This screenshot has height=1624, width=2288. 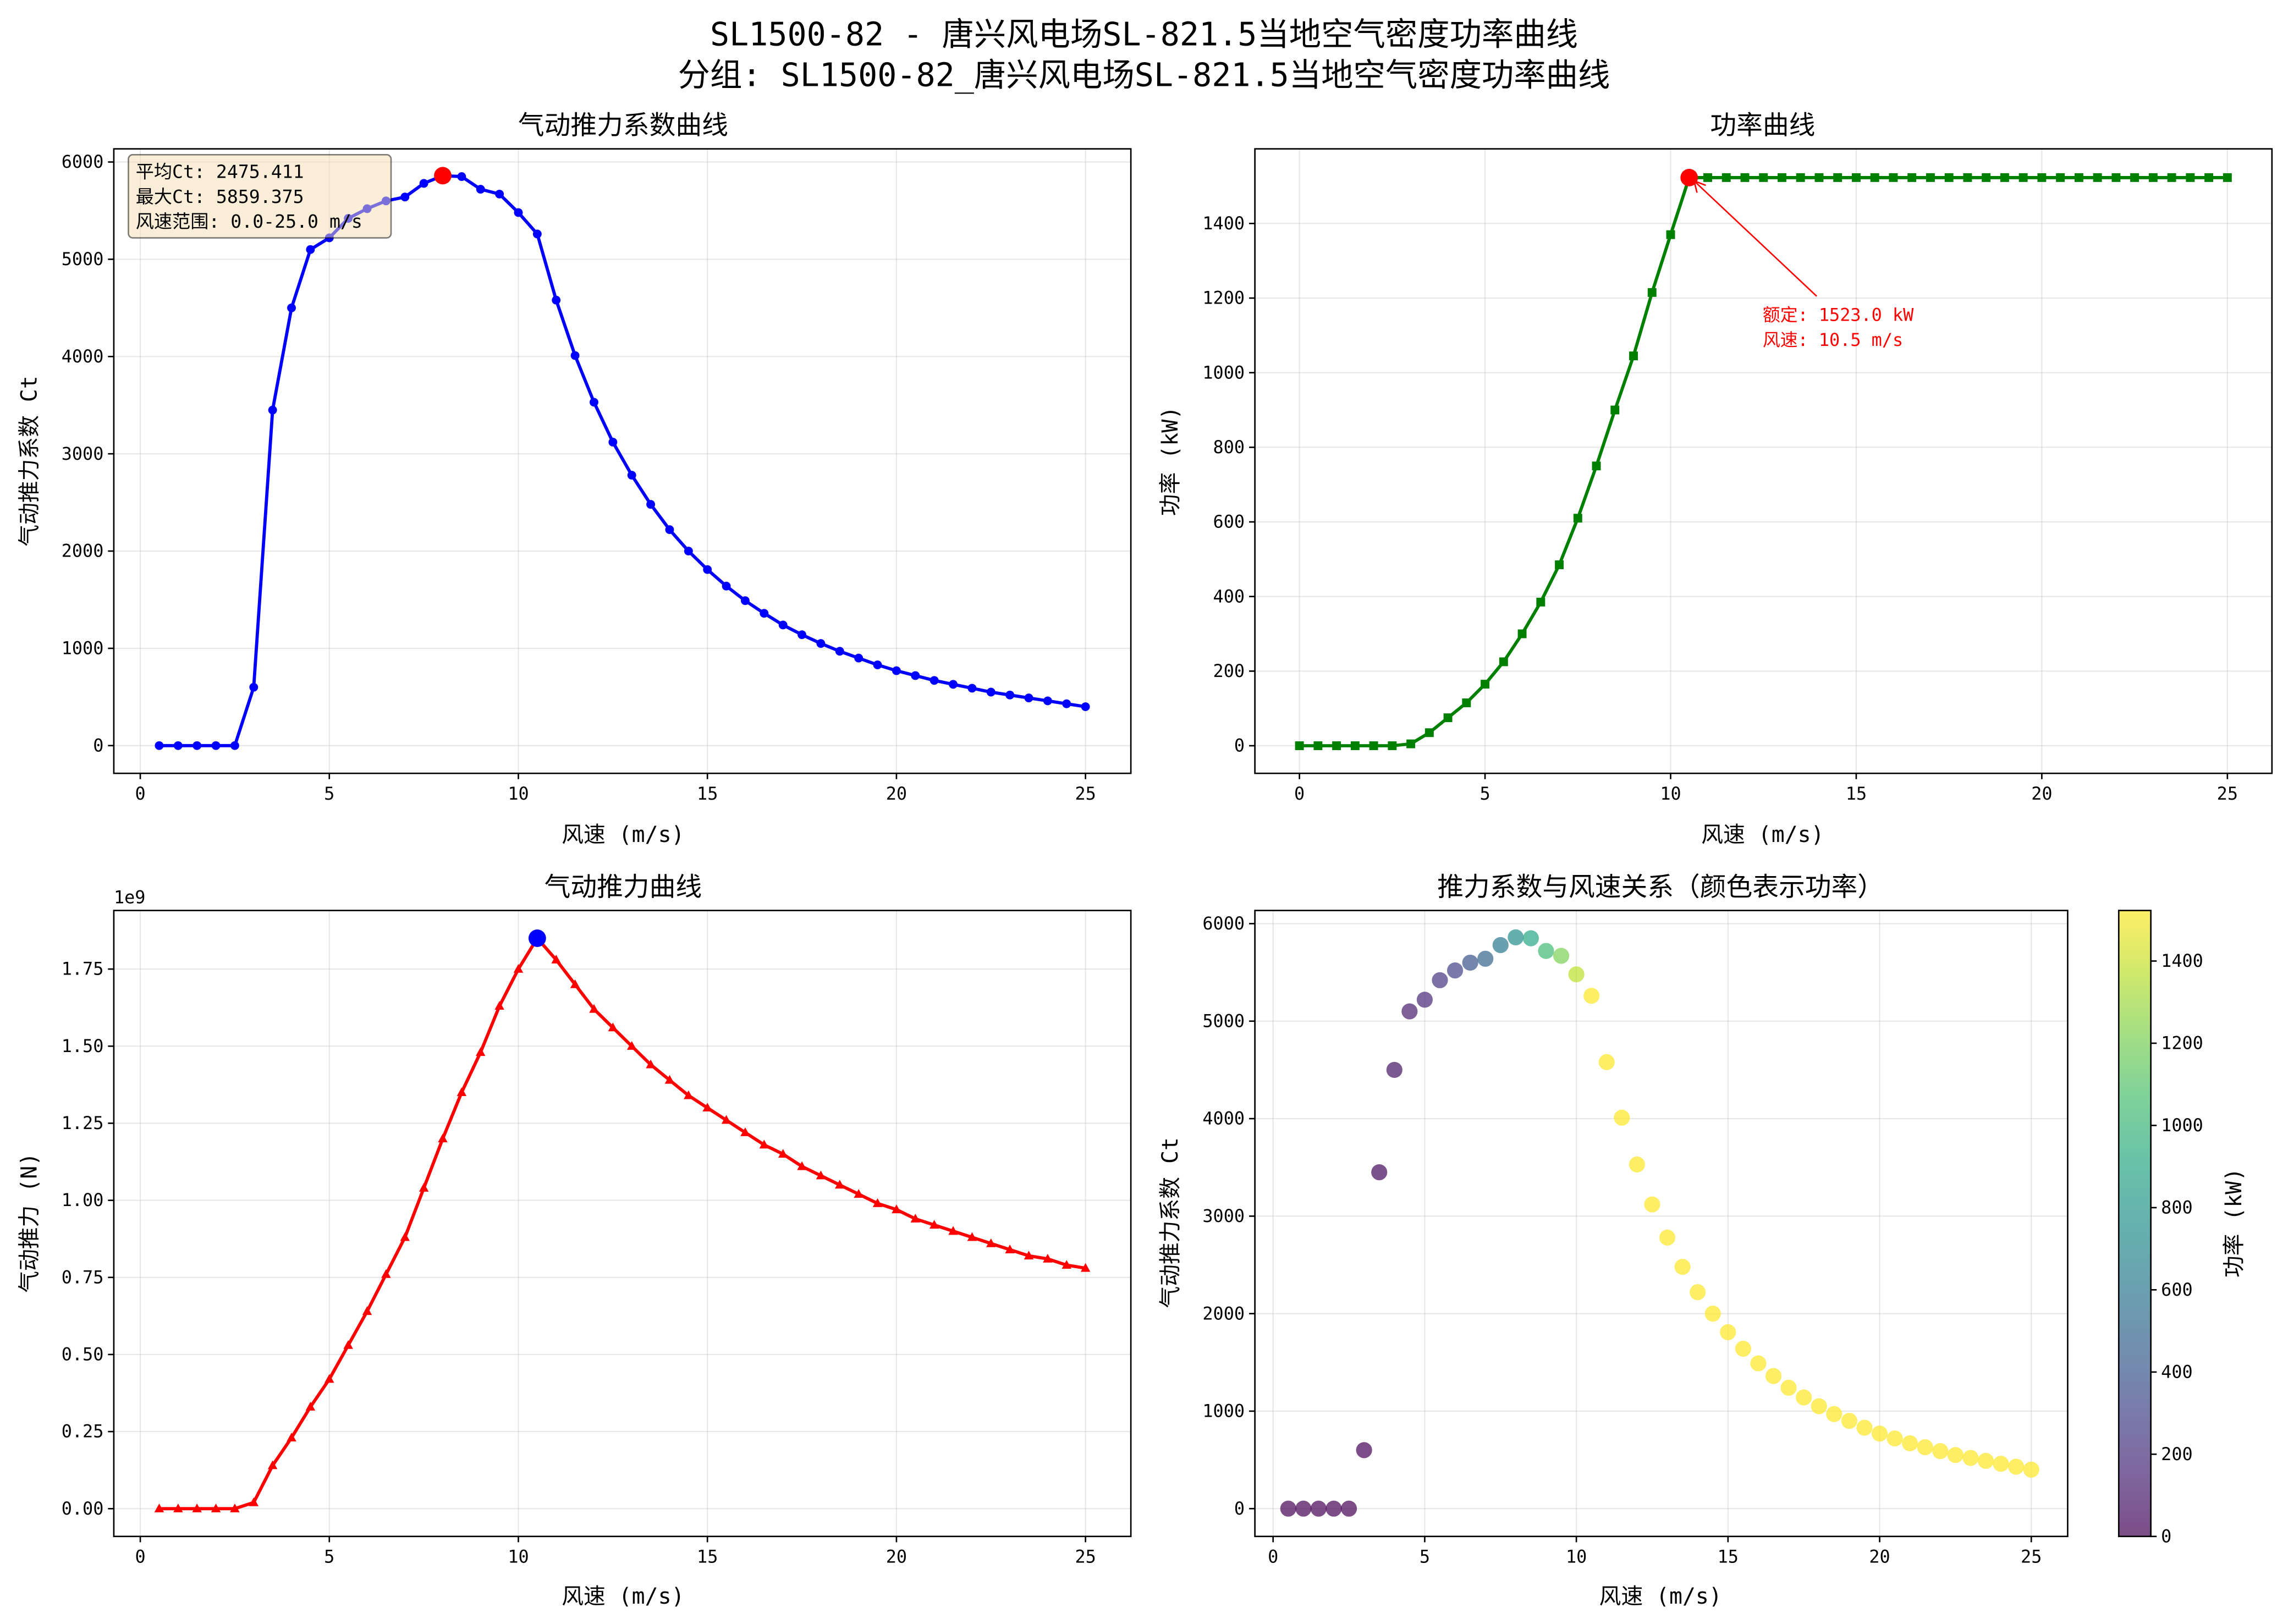 What do you see at coordinates (1223, 223) in the screenshot?
I see `y-tick-label: 1400` at bounding box center [1223, 223].